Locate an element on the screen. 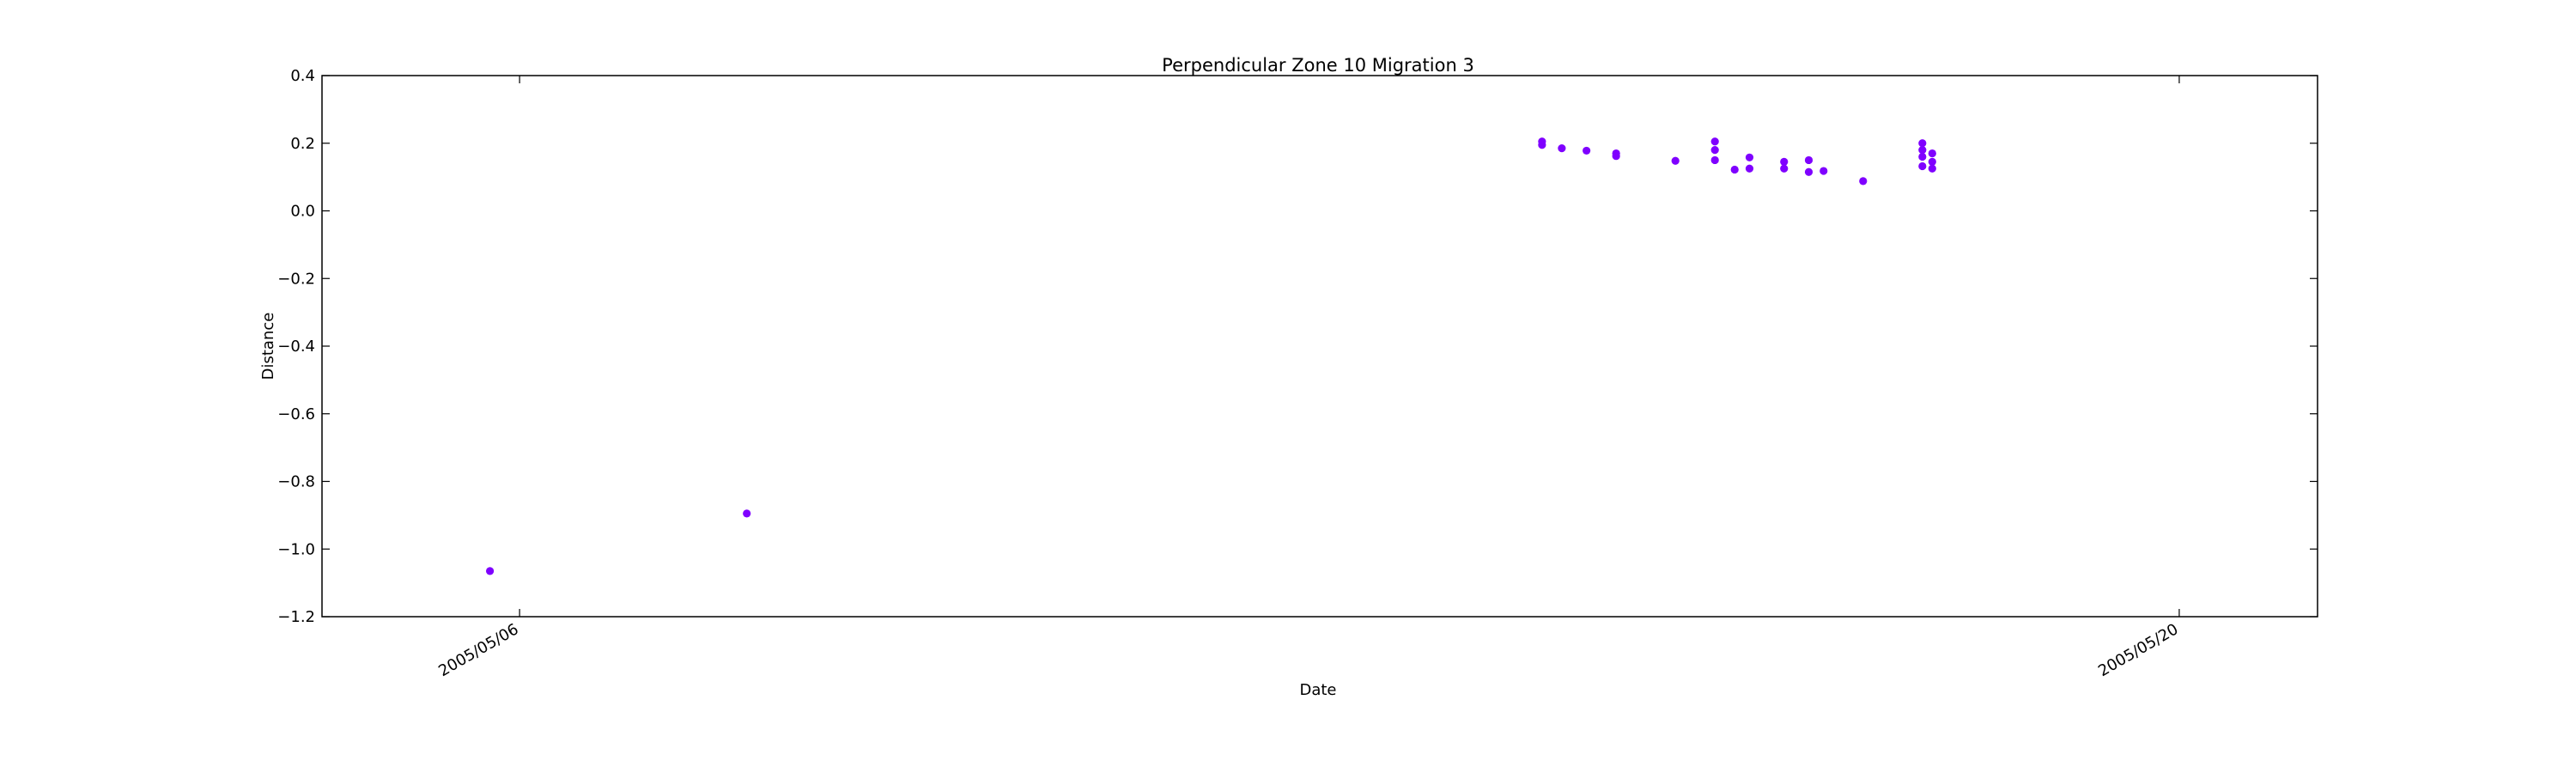 The width and height of the screenshot is (2576, 773). y-tick-label: −0.2 is located at coordinates (296, 279).